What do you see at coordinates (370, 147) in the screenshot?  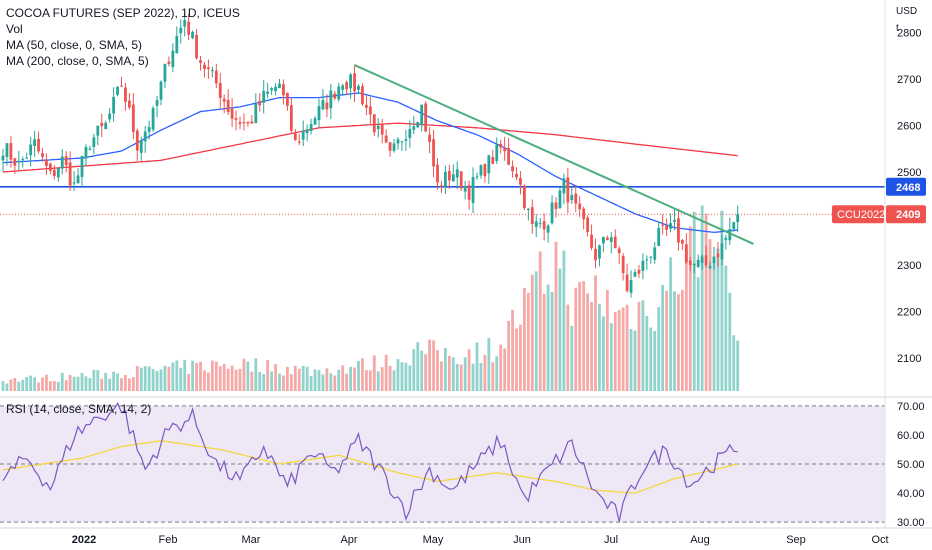 I see `ma200-line` at bounding box center [370, 147].